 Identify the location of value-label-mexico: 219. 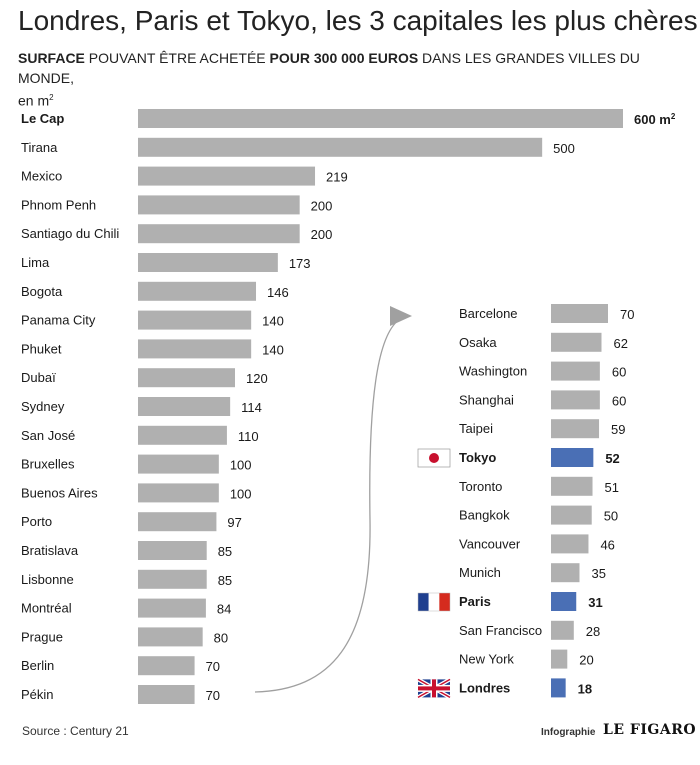
(337, 177).